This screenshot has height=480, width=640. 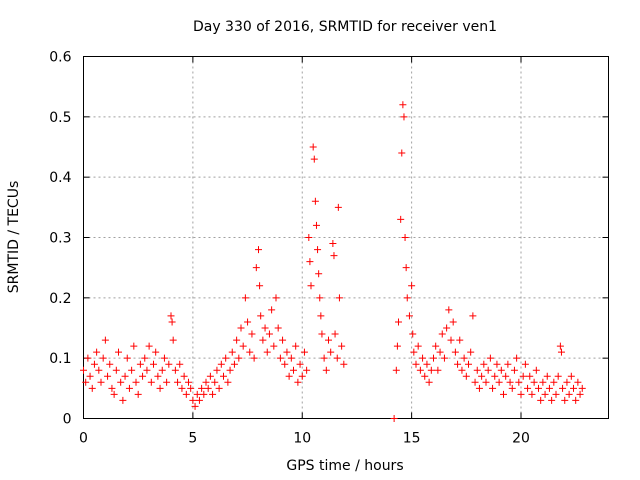 I want to click on x-tick-label: 0, so click(x=83, y=439).